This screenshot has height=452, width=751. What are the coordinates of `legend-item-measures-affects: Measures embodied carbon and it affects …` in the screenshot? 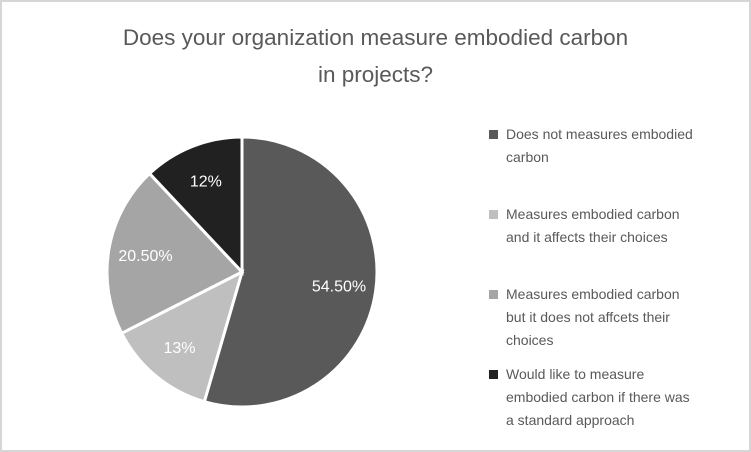 It's located at (616, 226).